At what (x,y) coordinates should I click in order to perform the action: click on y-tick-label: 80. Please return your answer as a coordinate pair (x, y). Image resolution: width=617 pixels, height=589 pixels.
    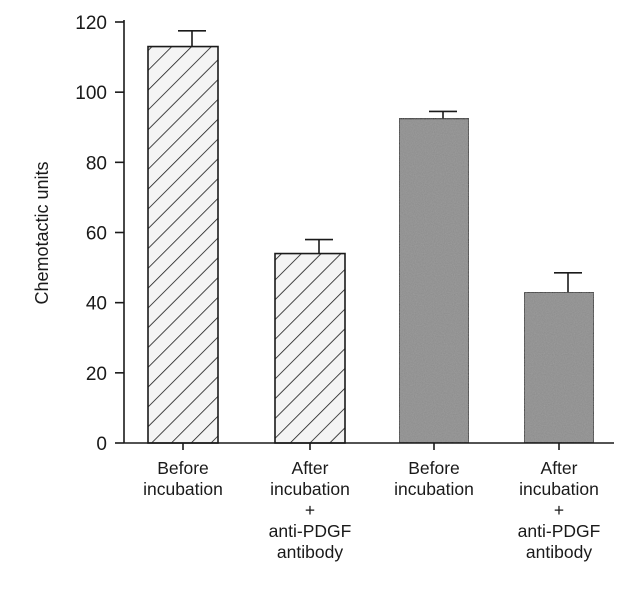
    Looking at the image, I should click on (96, 163).